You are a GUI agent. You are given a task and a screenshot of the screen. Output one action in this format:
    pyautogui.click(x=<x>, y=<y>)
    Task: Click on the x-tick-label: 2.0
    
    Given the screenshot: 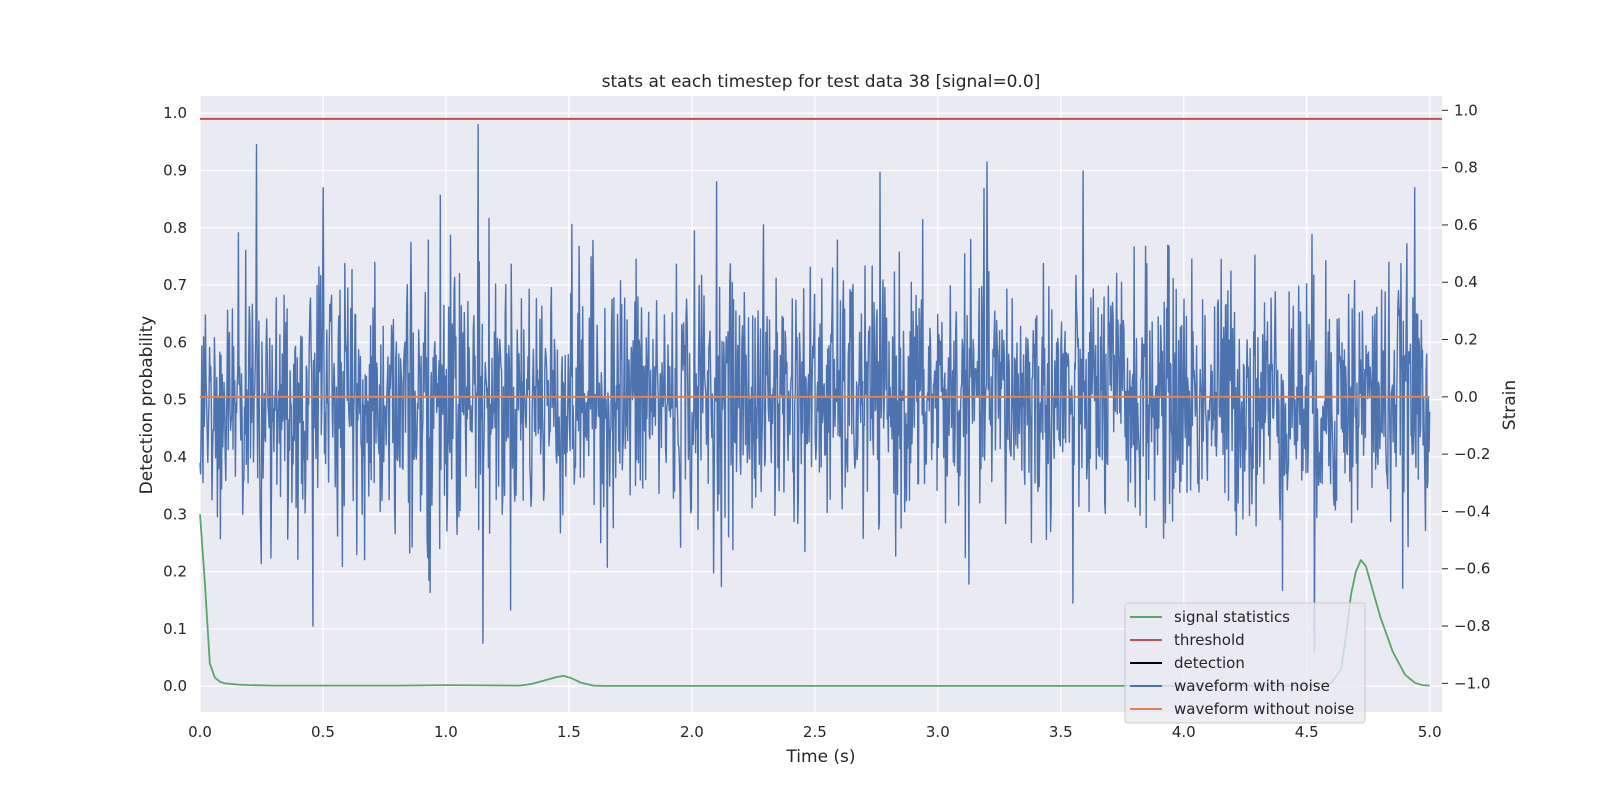 What is the action you would take?
    pyautogui.click(x=692, y=732)
    